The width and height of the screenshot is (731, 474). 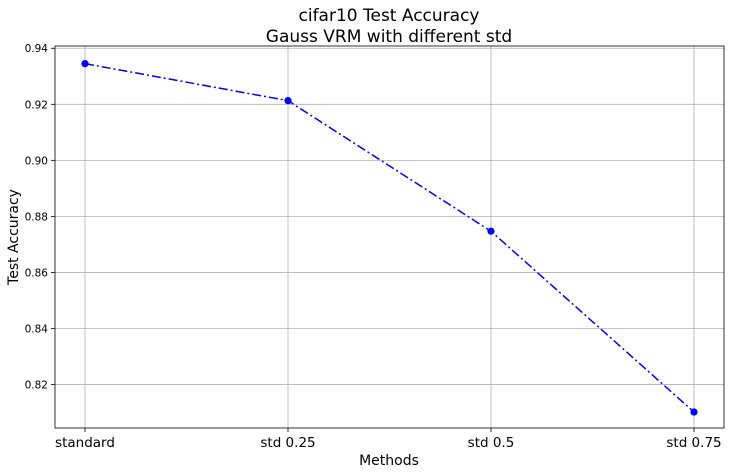 I want to click on y-tick-label: 0.84, so click(x=37, y=330).